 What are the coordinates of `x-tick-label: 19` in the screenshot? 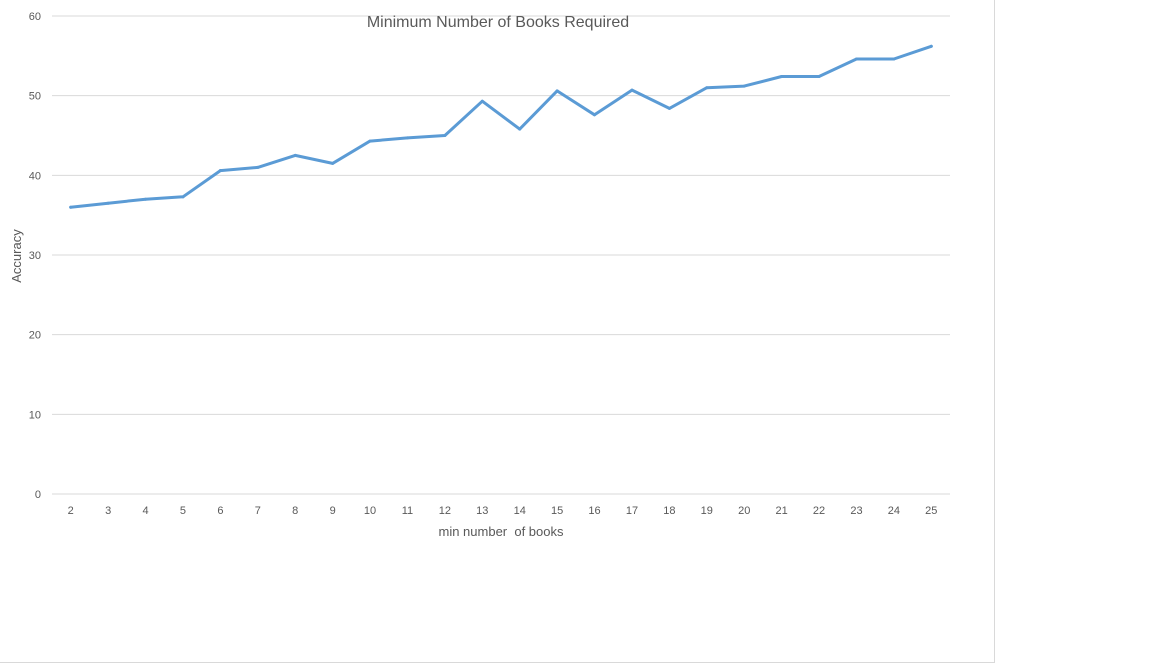 It's located at (707, 511).